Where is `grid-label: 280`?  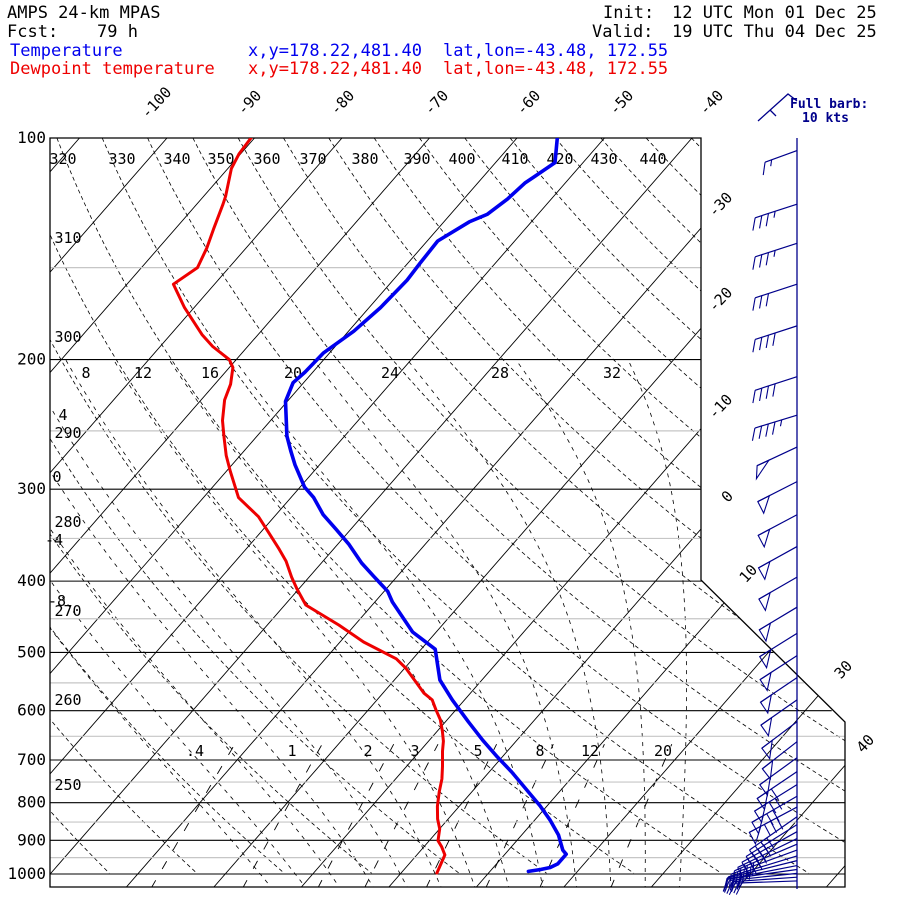 grid-label: 280 is located at coordinates (67, 522).